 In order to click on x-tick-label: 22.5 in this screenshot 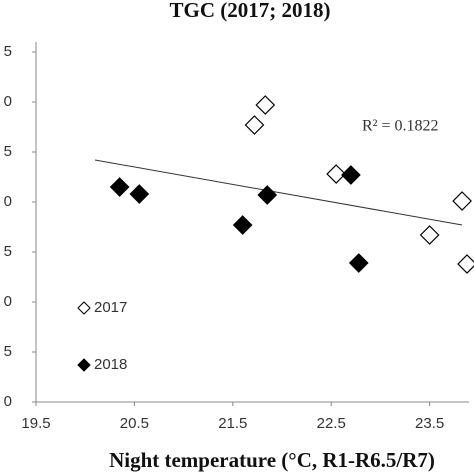, I will do `click(331, 423)`.